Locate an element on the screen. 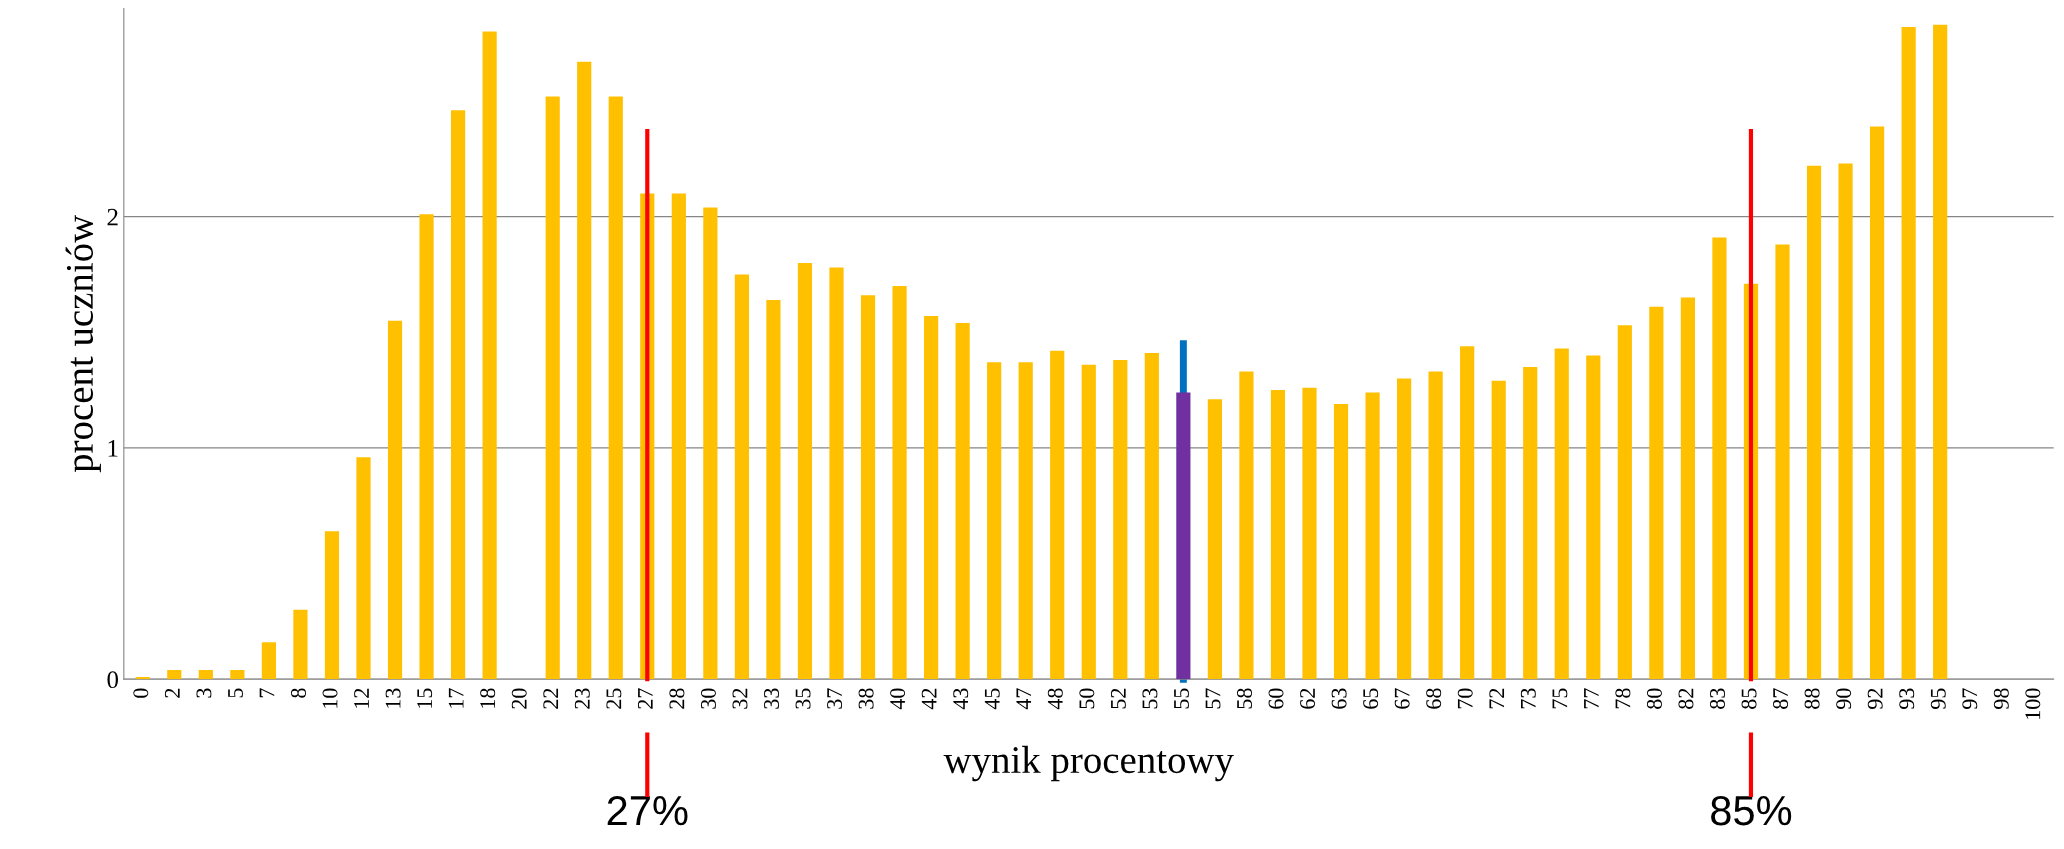 This screenshot has height=849, width=2064. x-tick-label: 70 is located at coordinates (1465, 698).